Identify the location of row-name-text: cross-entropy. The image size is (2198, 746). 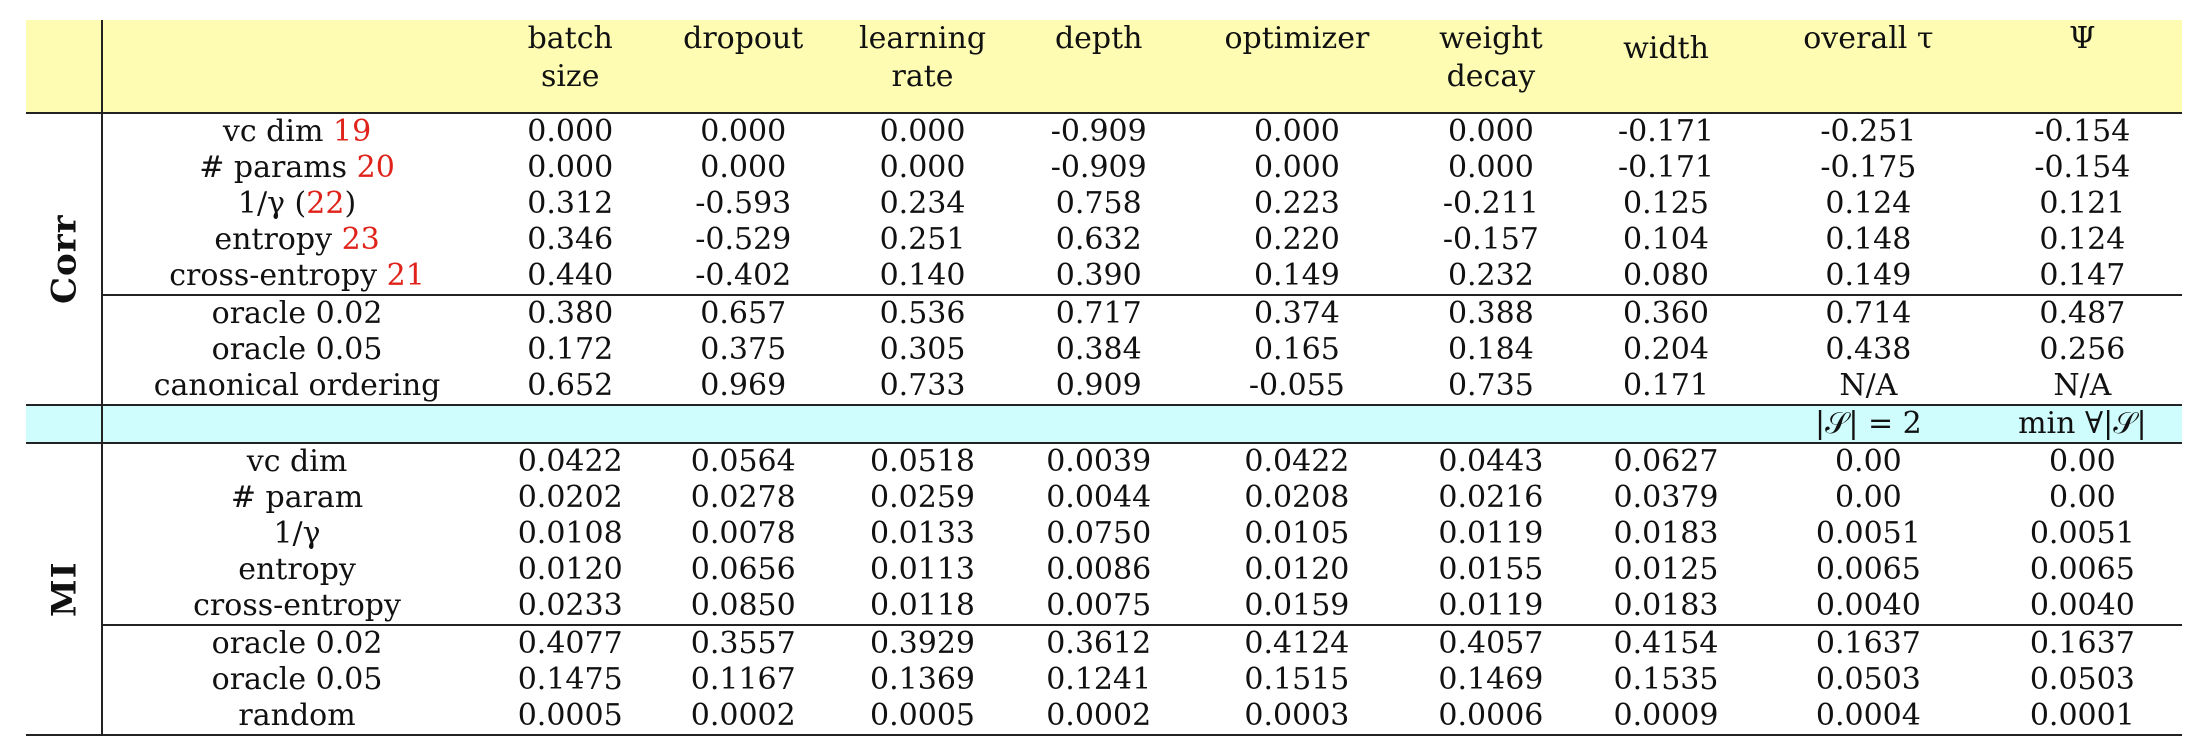
(297, 605).